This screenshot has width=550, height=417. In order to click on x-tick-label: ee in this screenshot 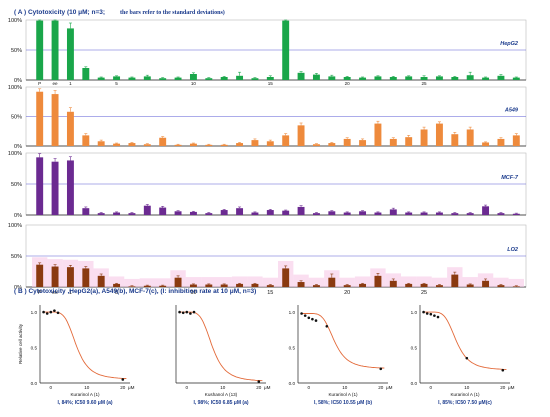, I will do `click(56, 83)`.